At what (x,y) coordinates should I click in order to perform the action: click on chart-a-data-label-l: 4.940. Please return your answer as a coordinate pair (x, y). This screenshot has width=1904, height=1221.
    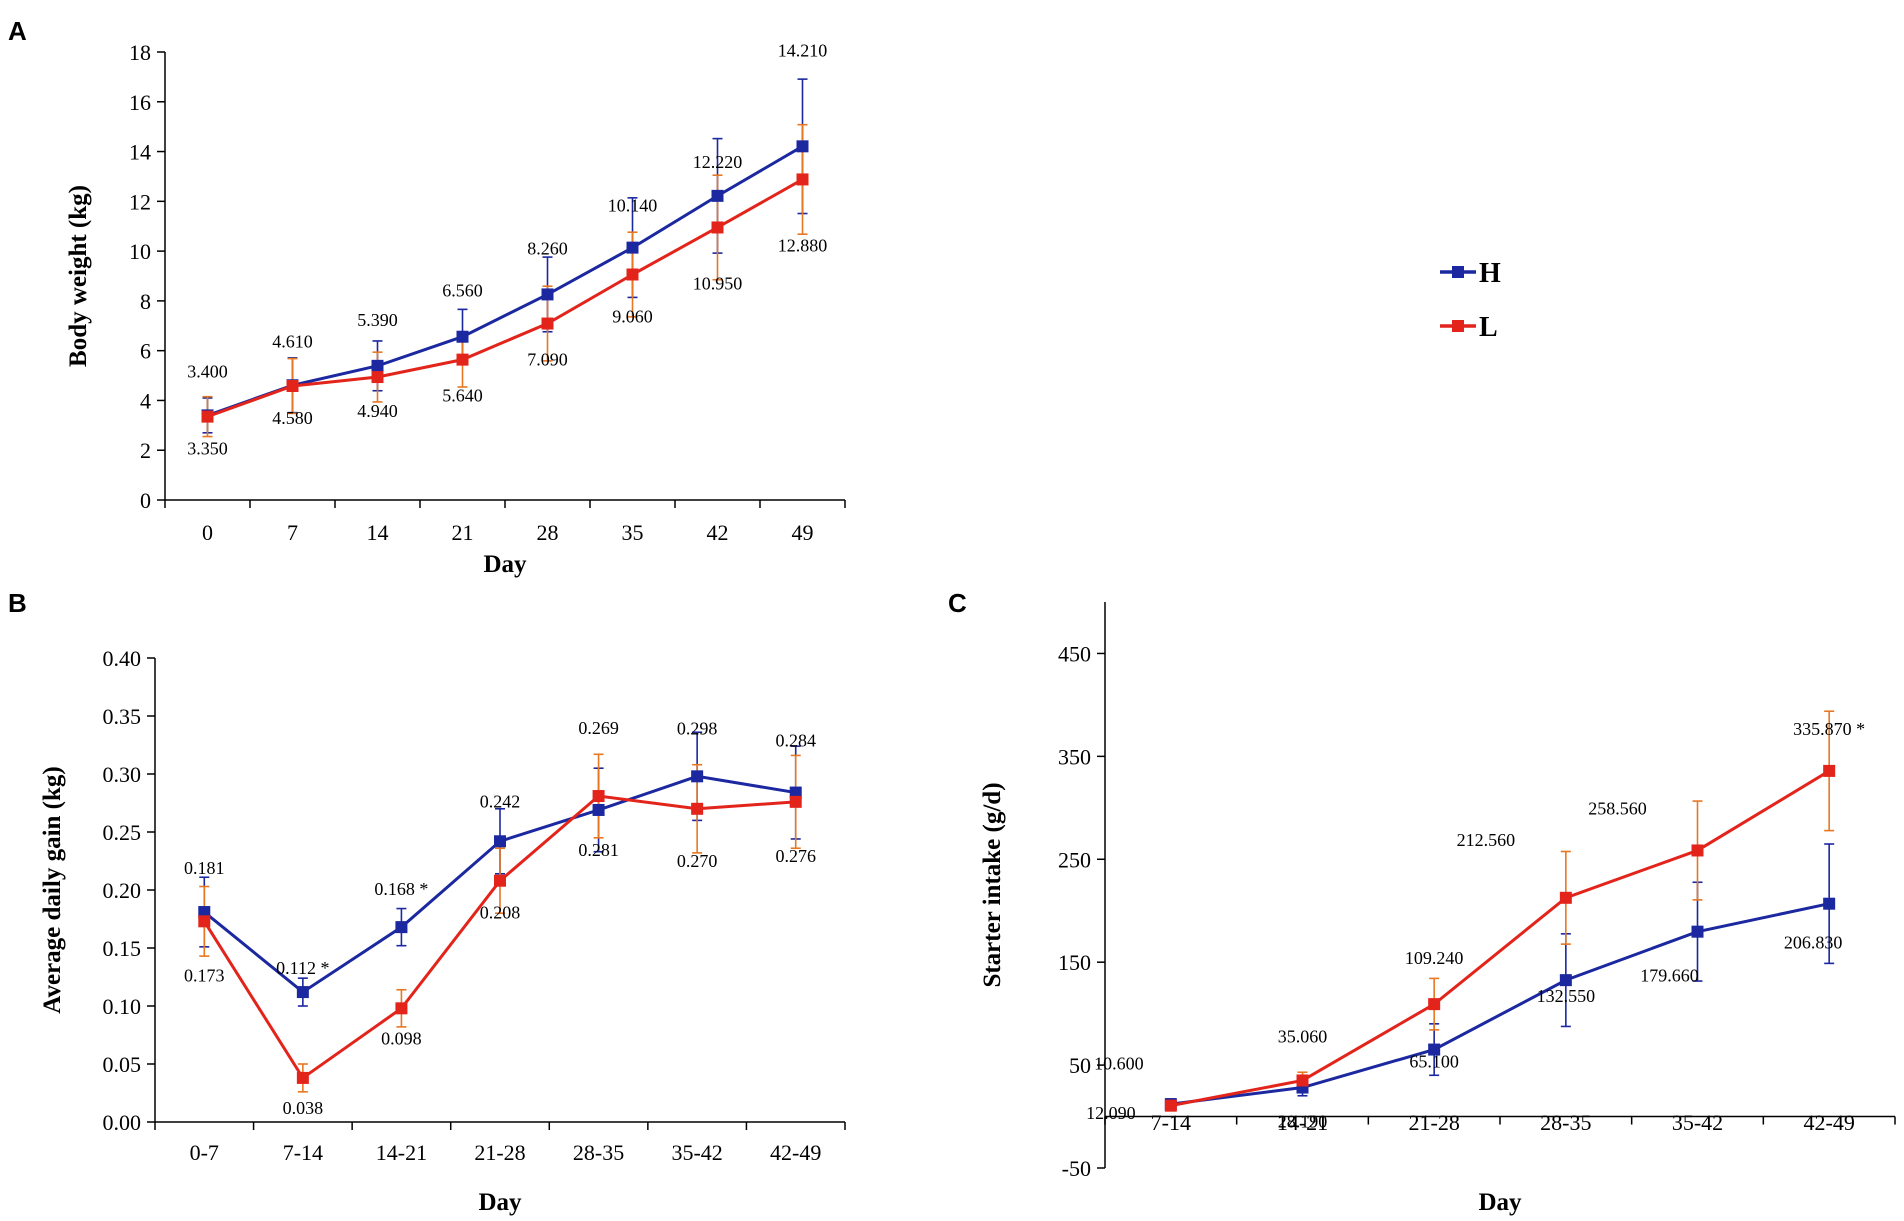
    Looking at the image, I should click on (377, 411).